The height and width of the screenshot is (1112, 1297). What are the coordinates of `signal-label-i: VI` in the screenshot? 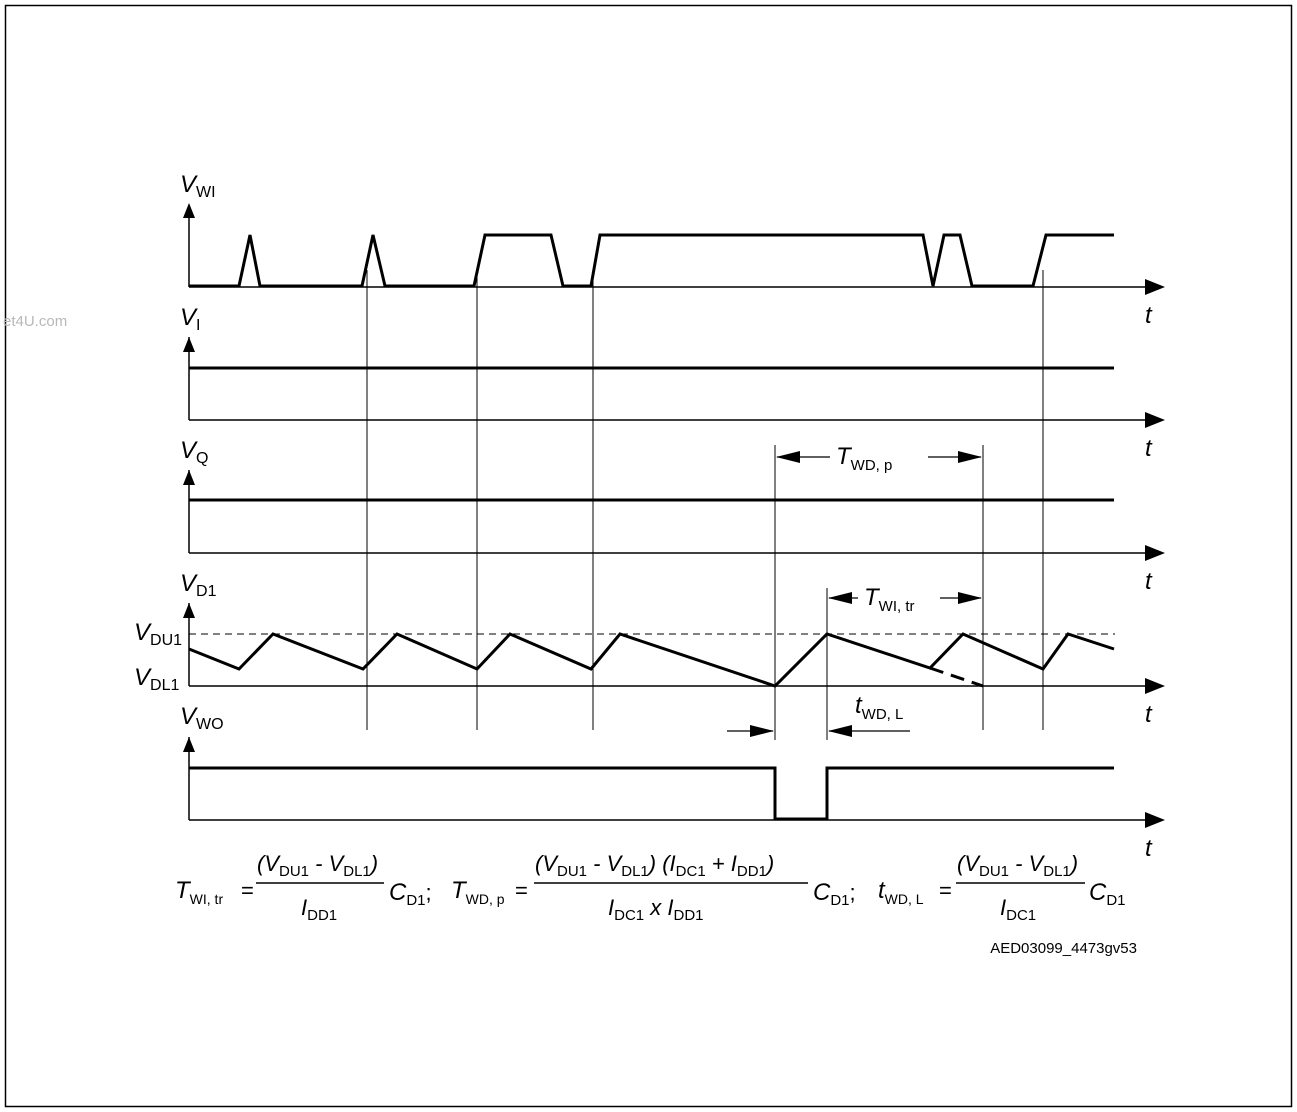 It's located at (190, 319).